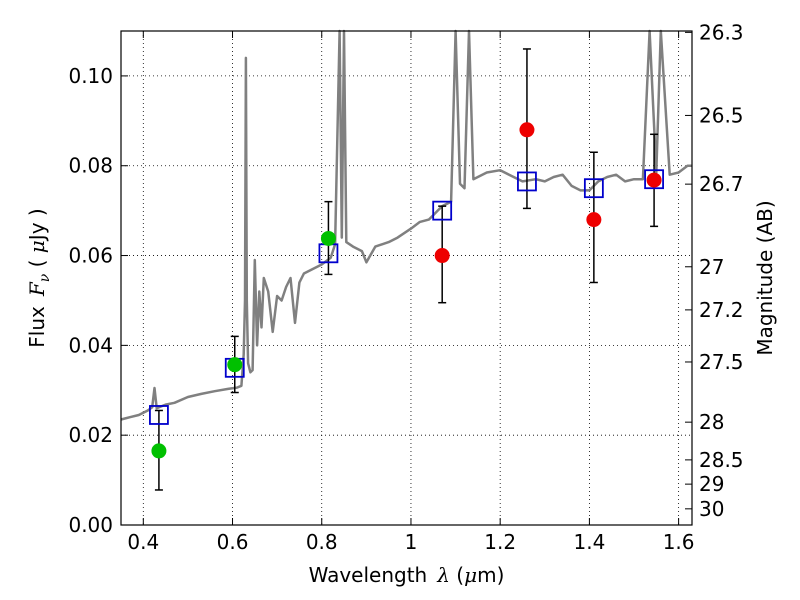 This screenshot has height=600, width=800. I want to click on right-axis-label: Magnitude (AB), so click(765, 277).